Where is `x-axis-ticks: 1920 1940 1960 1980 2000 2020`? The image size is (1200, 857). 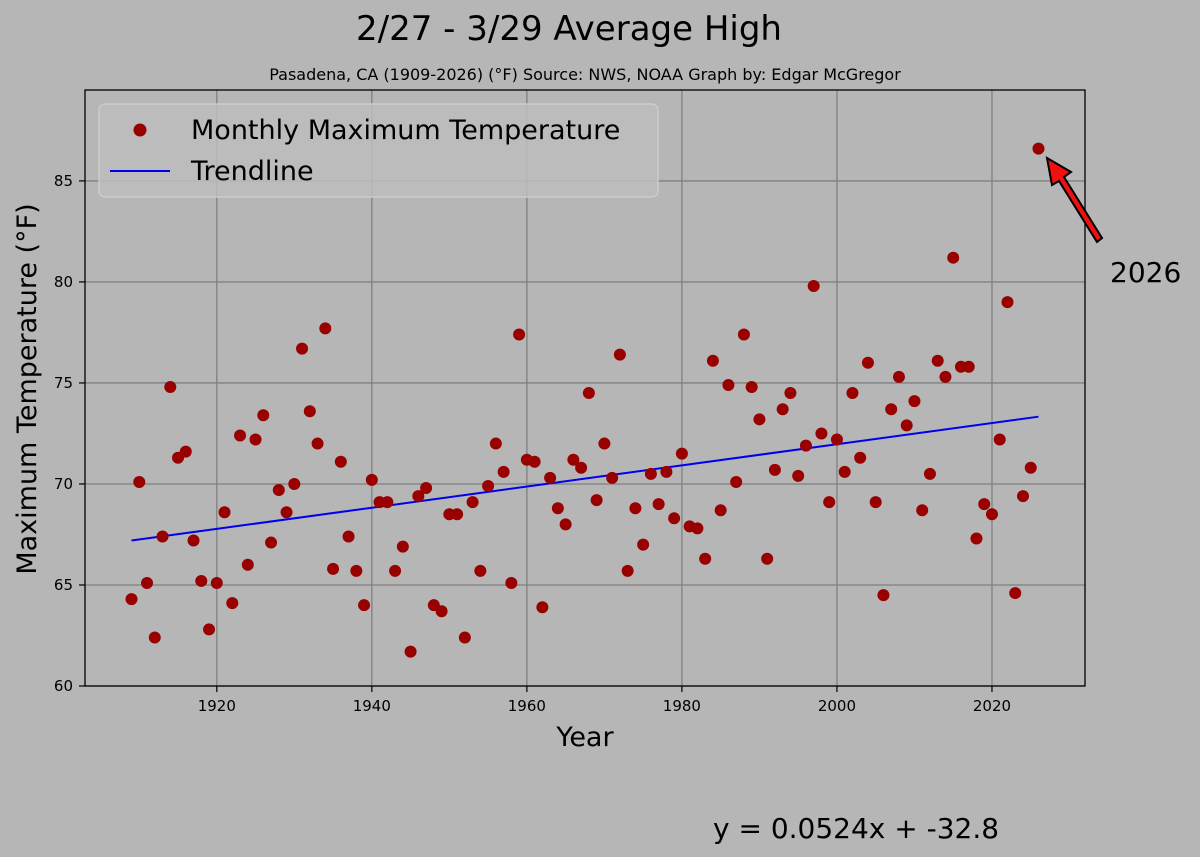
x-axis-ticks: 1920 1940 1960 1980 2000 2020 is located at coordinates (604, 700).